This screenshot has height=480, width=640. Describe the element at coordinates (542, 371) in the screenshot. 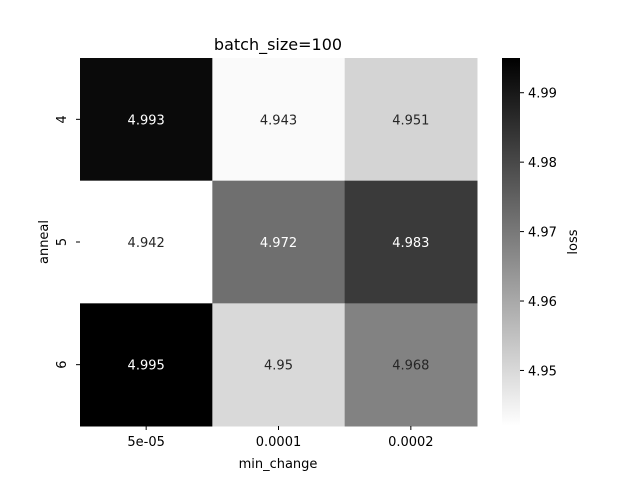

I see `colorbar-tick-label: 4.95` at that location.